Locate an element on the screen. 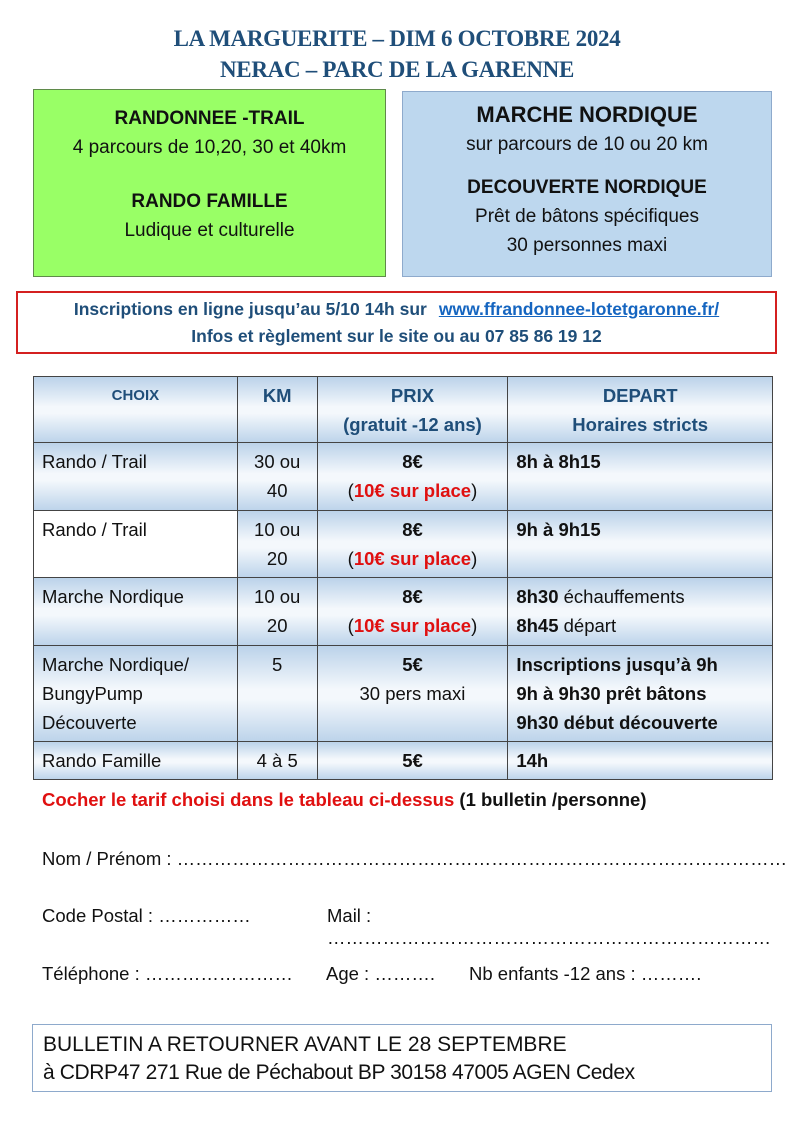 The image size is (794, 1123). randonnee-text: 4 parcours de 10,20, 30 et 40km is located at coordinates (209, 147).